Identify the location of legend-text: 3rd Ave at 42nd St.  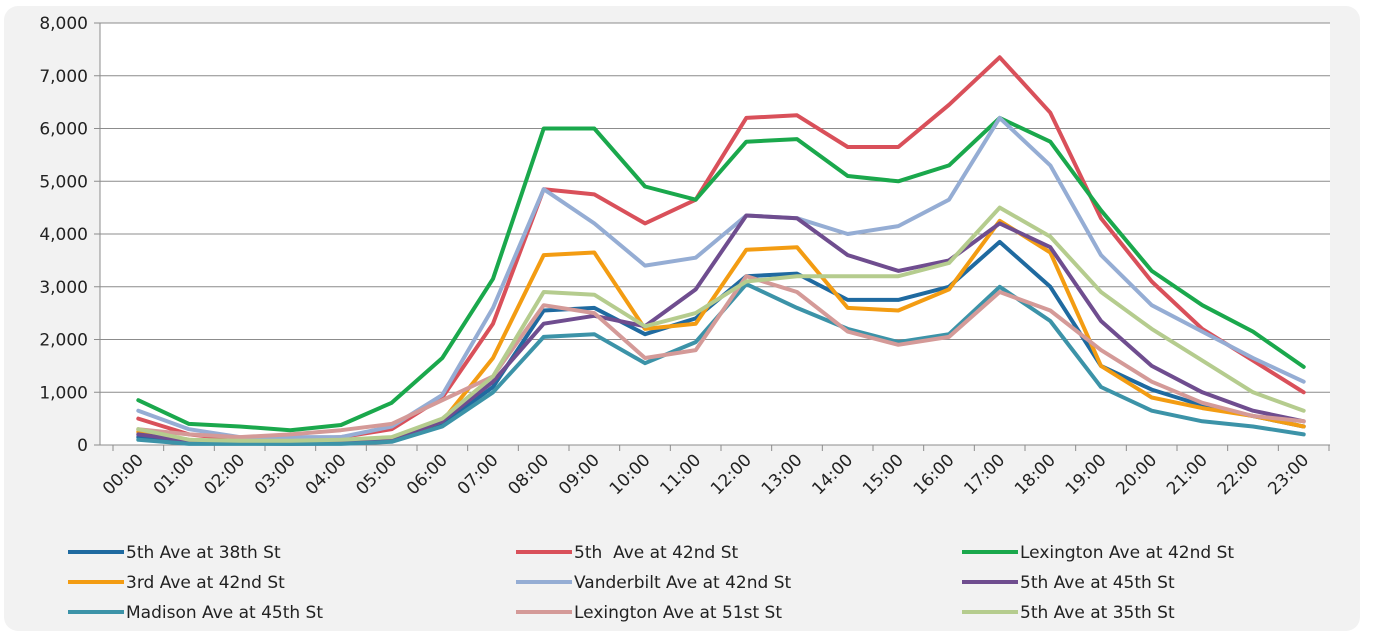
(205, 583).